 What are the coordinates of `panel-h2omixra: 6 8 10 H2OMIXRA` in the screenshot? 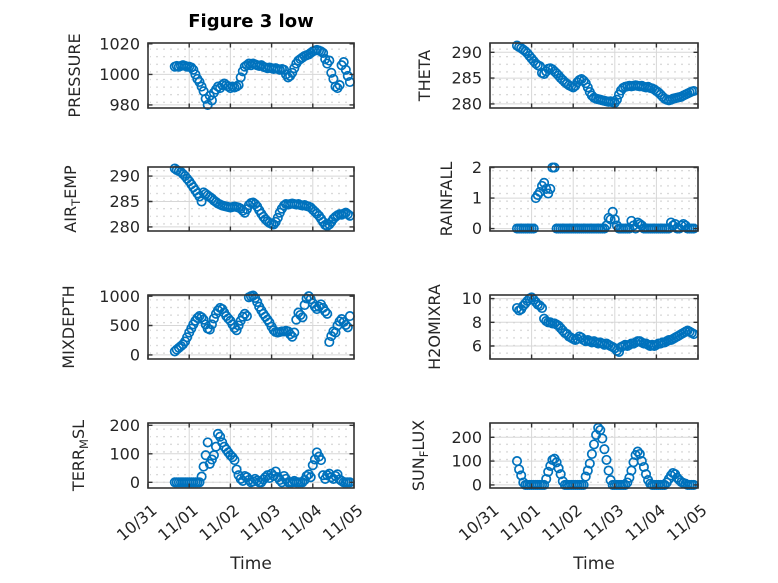 It's located at (562, 327).